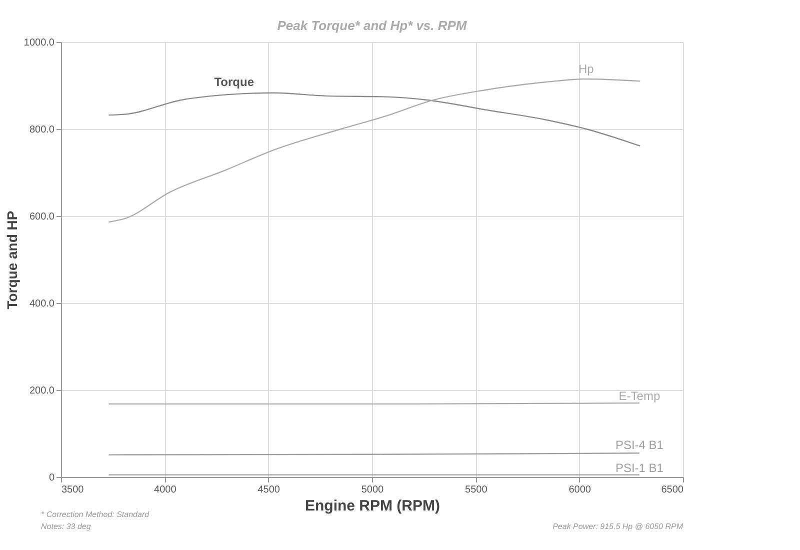 Image resolution: width=800 pixels, height=550 pixels. I want to click on series-label: Hp, so click(586, 69).